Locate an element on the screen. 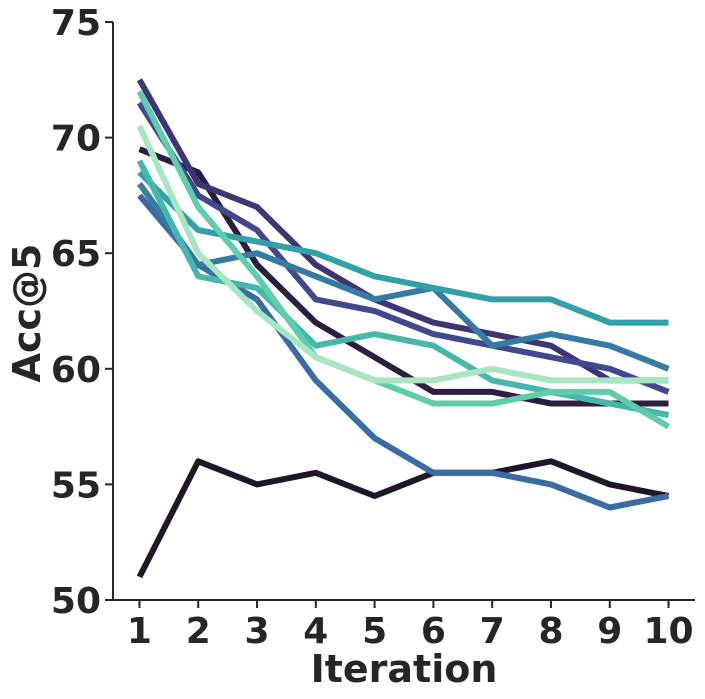 The image size is (705, 699). y-tick-label: 55 is located at coordinates (76, 485).